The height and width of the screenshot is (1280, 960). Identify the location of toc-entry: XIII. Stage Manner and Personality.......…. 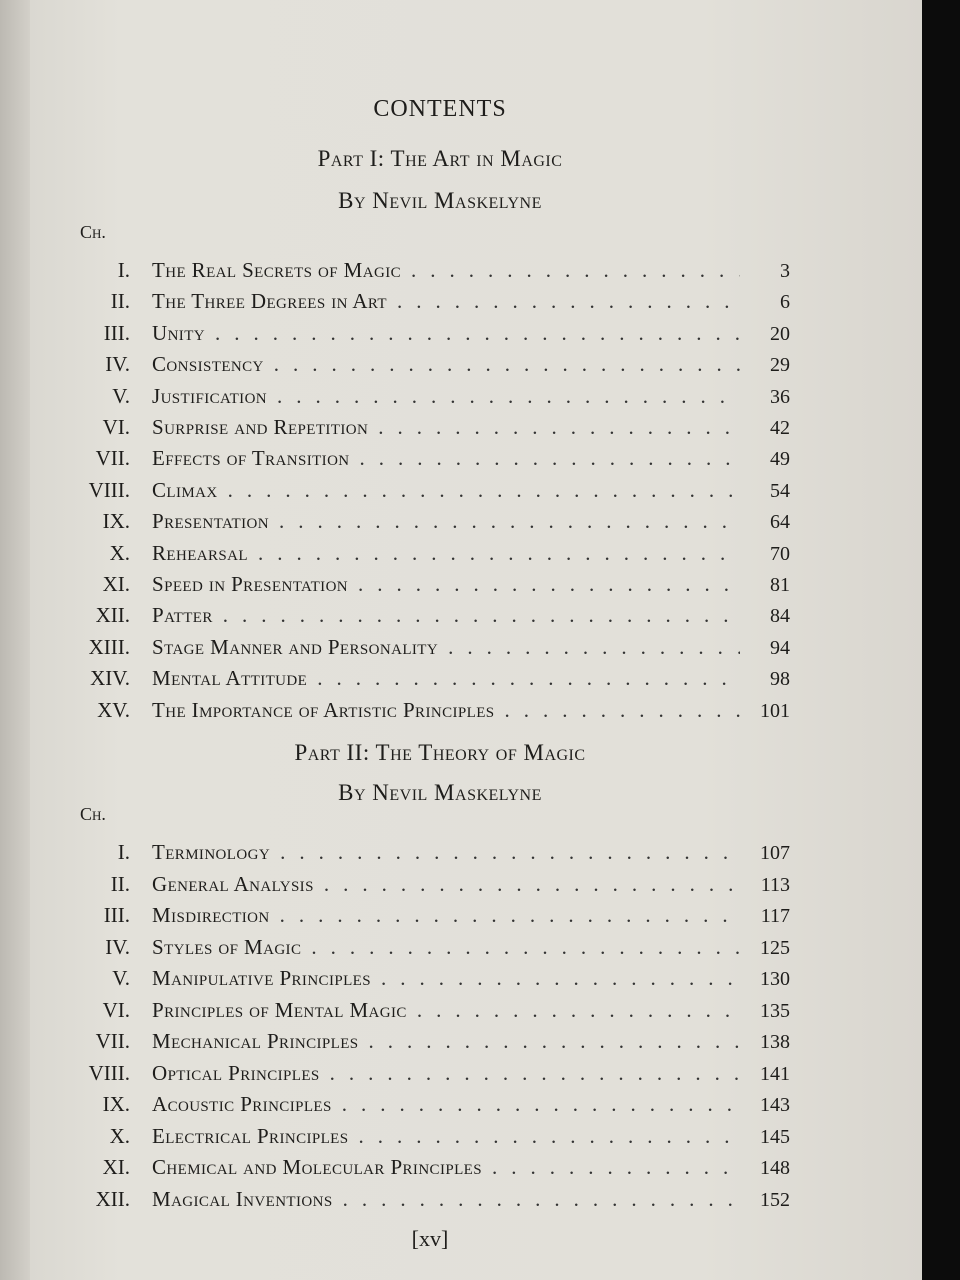
(430, 649).